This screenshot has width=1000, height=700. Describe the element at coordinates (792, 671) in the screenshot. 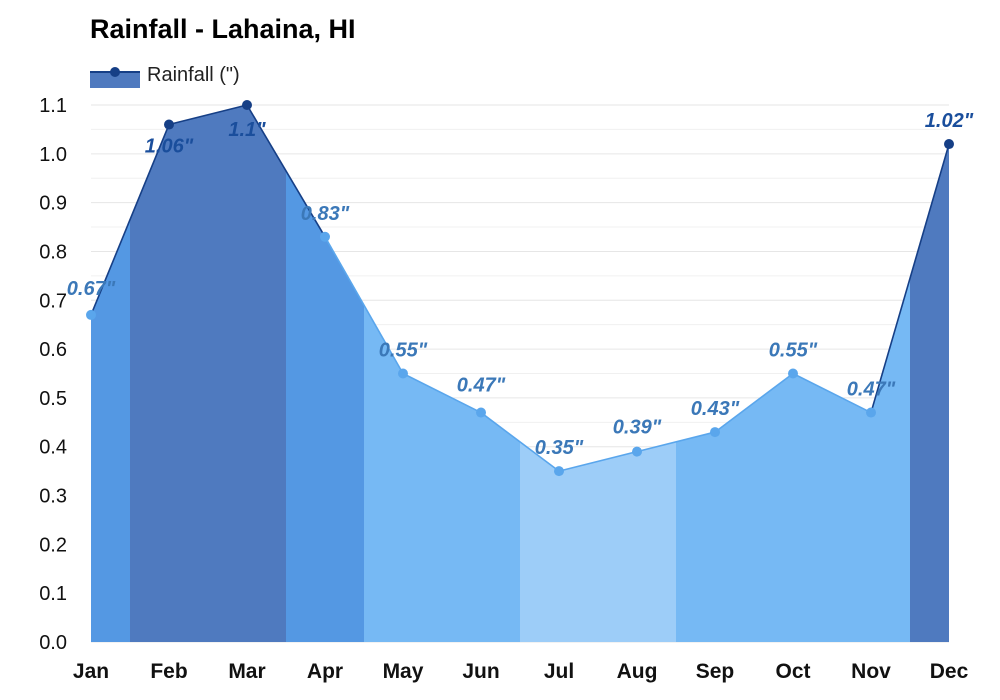

I see `x-tick-label-oct: Oct` at that location.